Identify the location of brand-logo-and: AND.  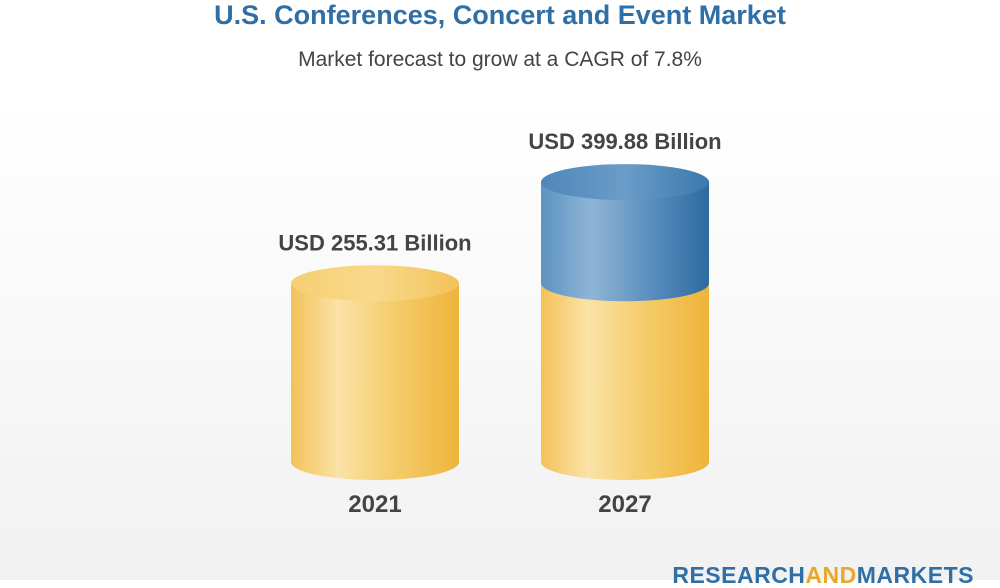
(831, 575).